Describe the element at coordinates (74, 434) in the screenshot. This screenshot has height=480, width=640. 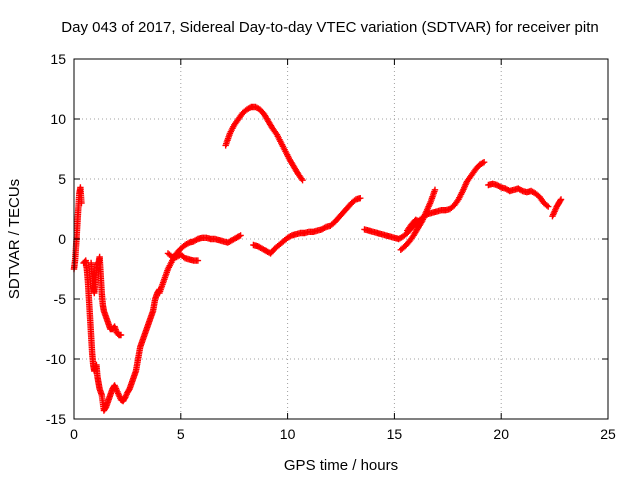
I see `x-tick-label: 0` at that location.